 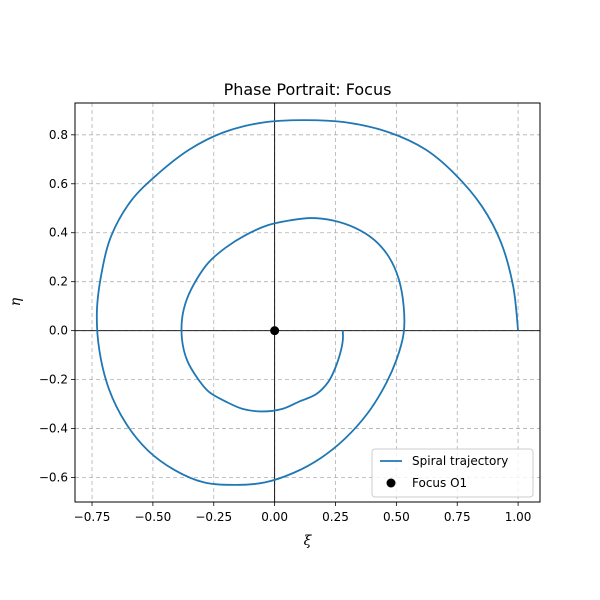 I want to click on y-tick-label: 0.2, so click(x=58, y=282).